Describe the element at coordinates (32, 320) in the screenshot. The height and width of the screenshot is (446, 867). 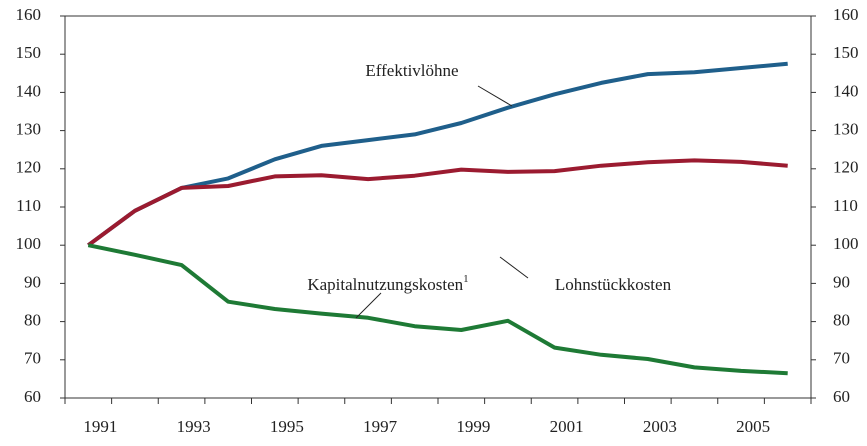
I see `y-tick-label: 80` at that location.